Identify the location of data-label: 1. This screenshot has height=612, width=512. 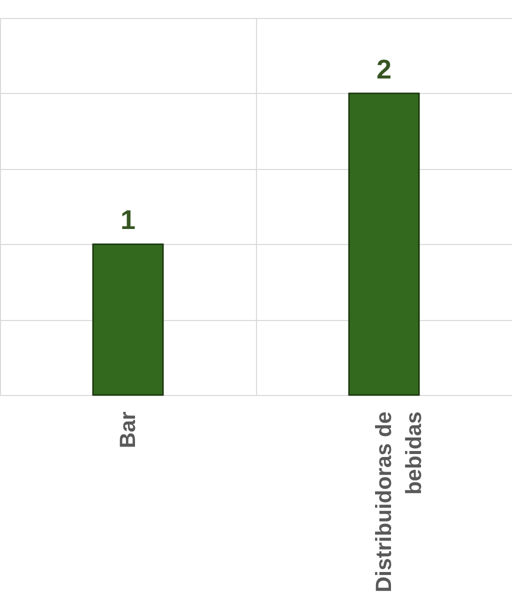
(128, 220).